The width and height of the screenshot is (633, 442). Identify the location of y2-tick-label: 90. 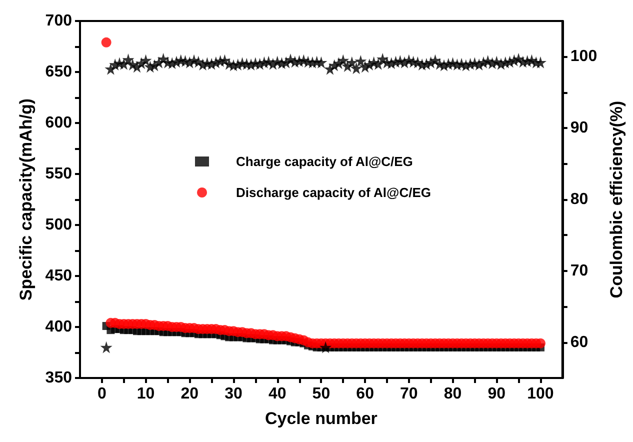
(579, 128).